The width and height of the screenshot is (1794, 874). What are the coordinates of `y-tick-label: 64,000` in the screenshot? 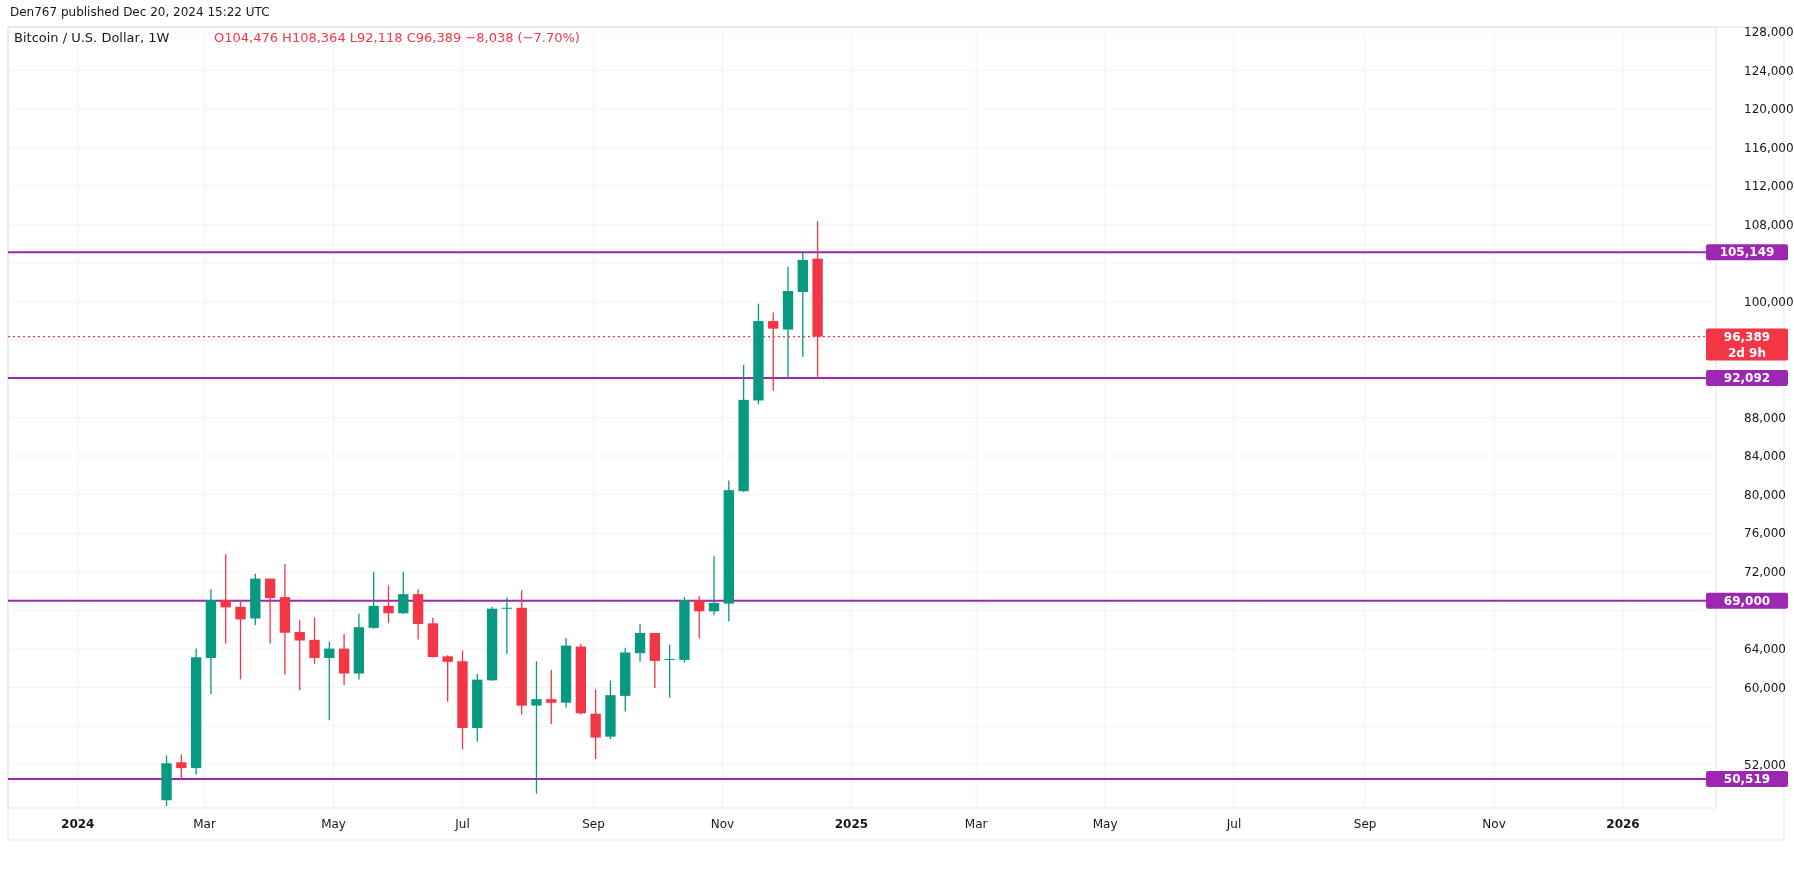 It's located at (1765, 649).